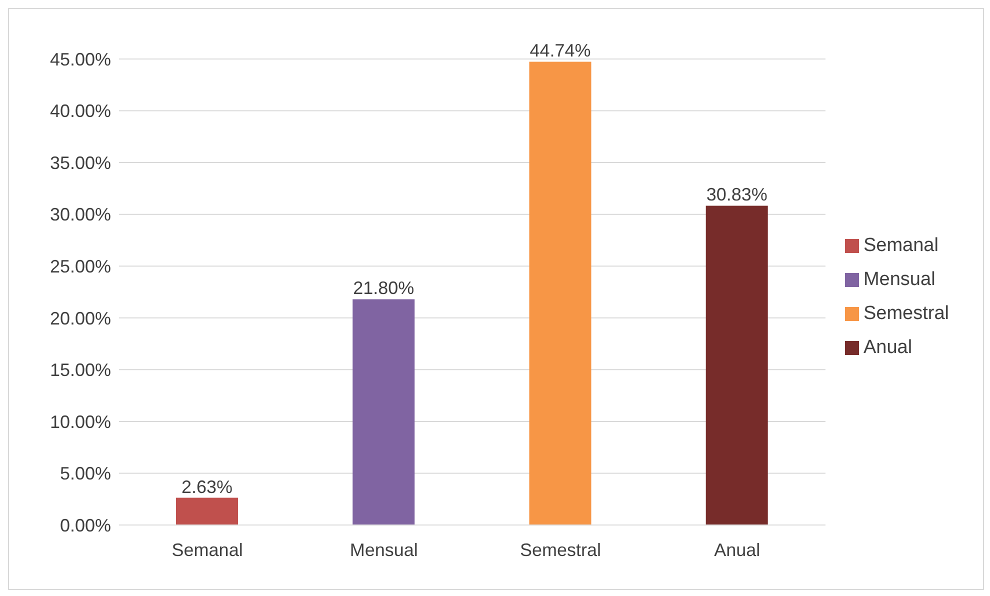 The height and width of the screenshot is (596, 990). Describe the element at coordinates (899, 279) in the screenshot. I see `legend-label: Mensual` at that location.